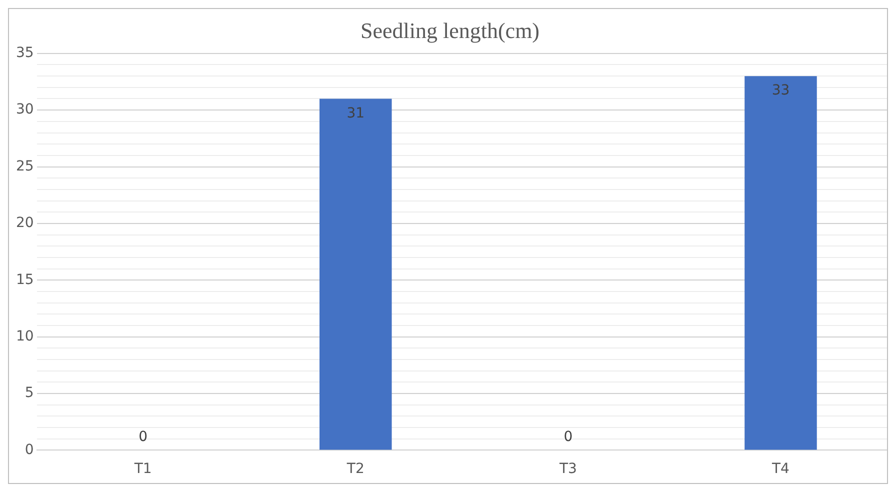  What do you see at coordinates (781, 90) in the screenshot?
I see `data-label: 33` at bounding box center [781, 90].